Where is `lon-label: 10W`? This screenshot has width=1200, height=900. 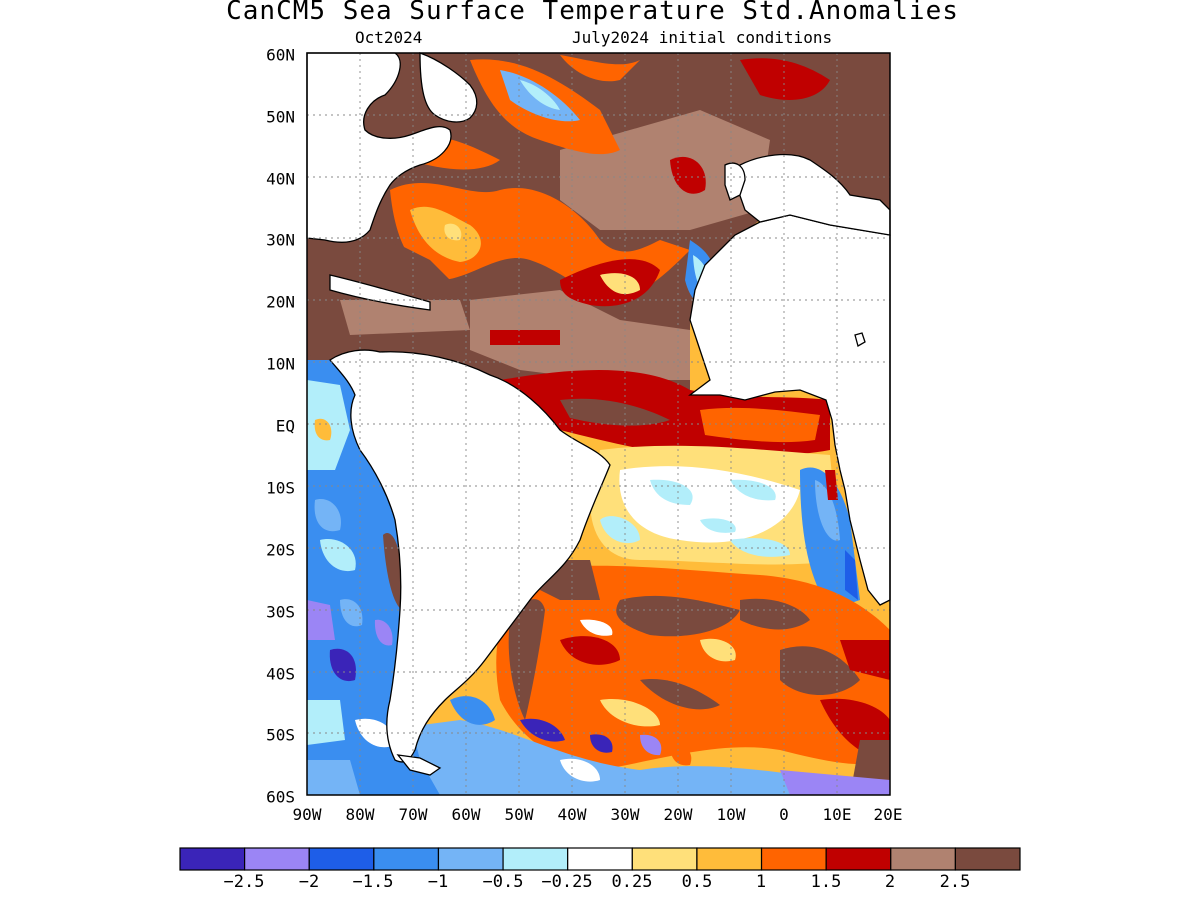 lon-label: 10W is located at coordinates (731, 814).